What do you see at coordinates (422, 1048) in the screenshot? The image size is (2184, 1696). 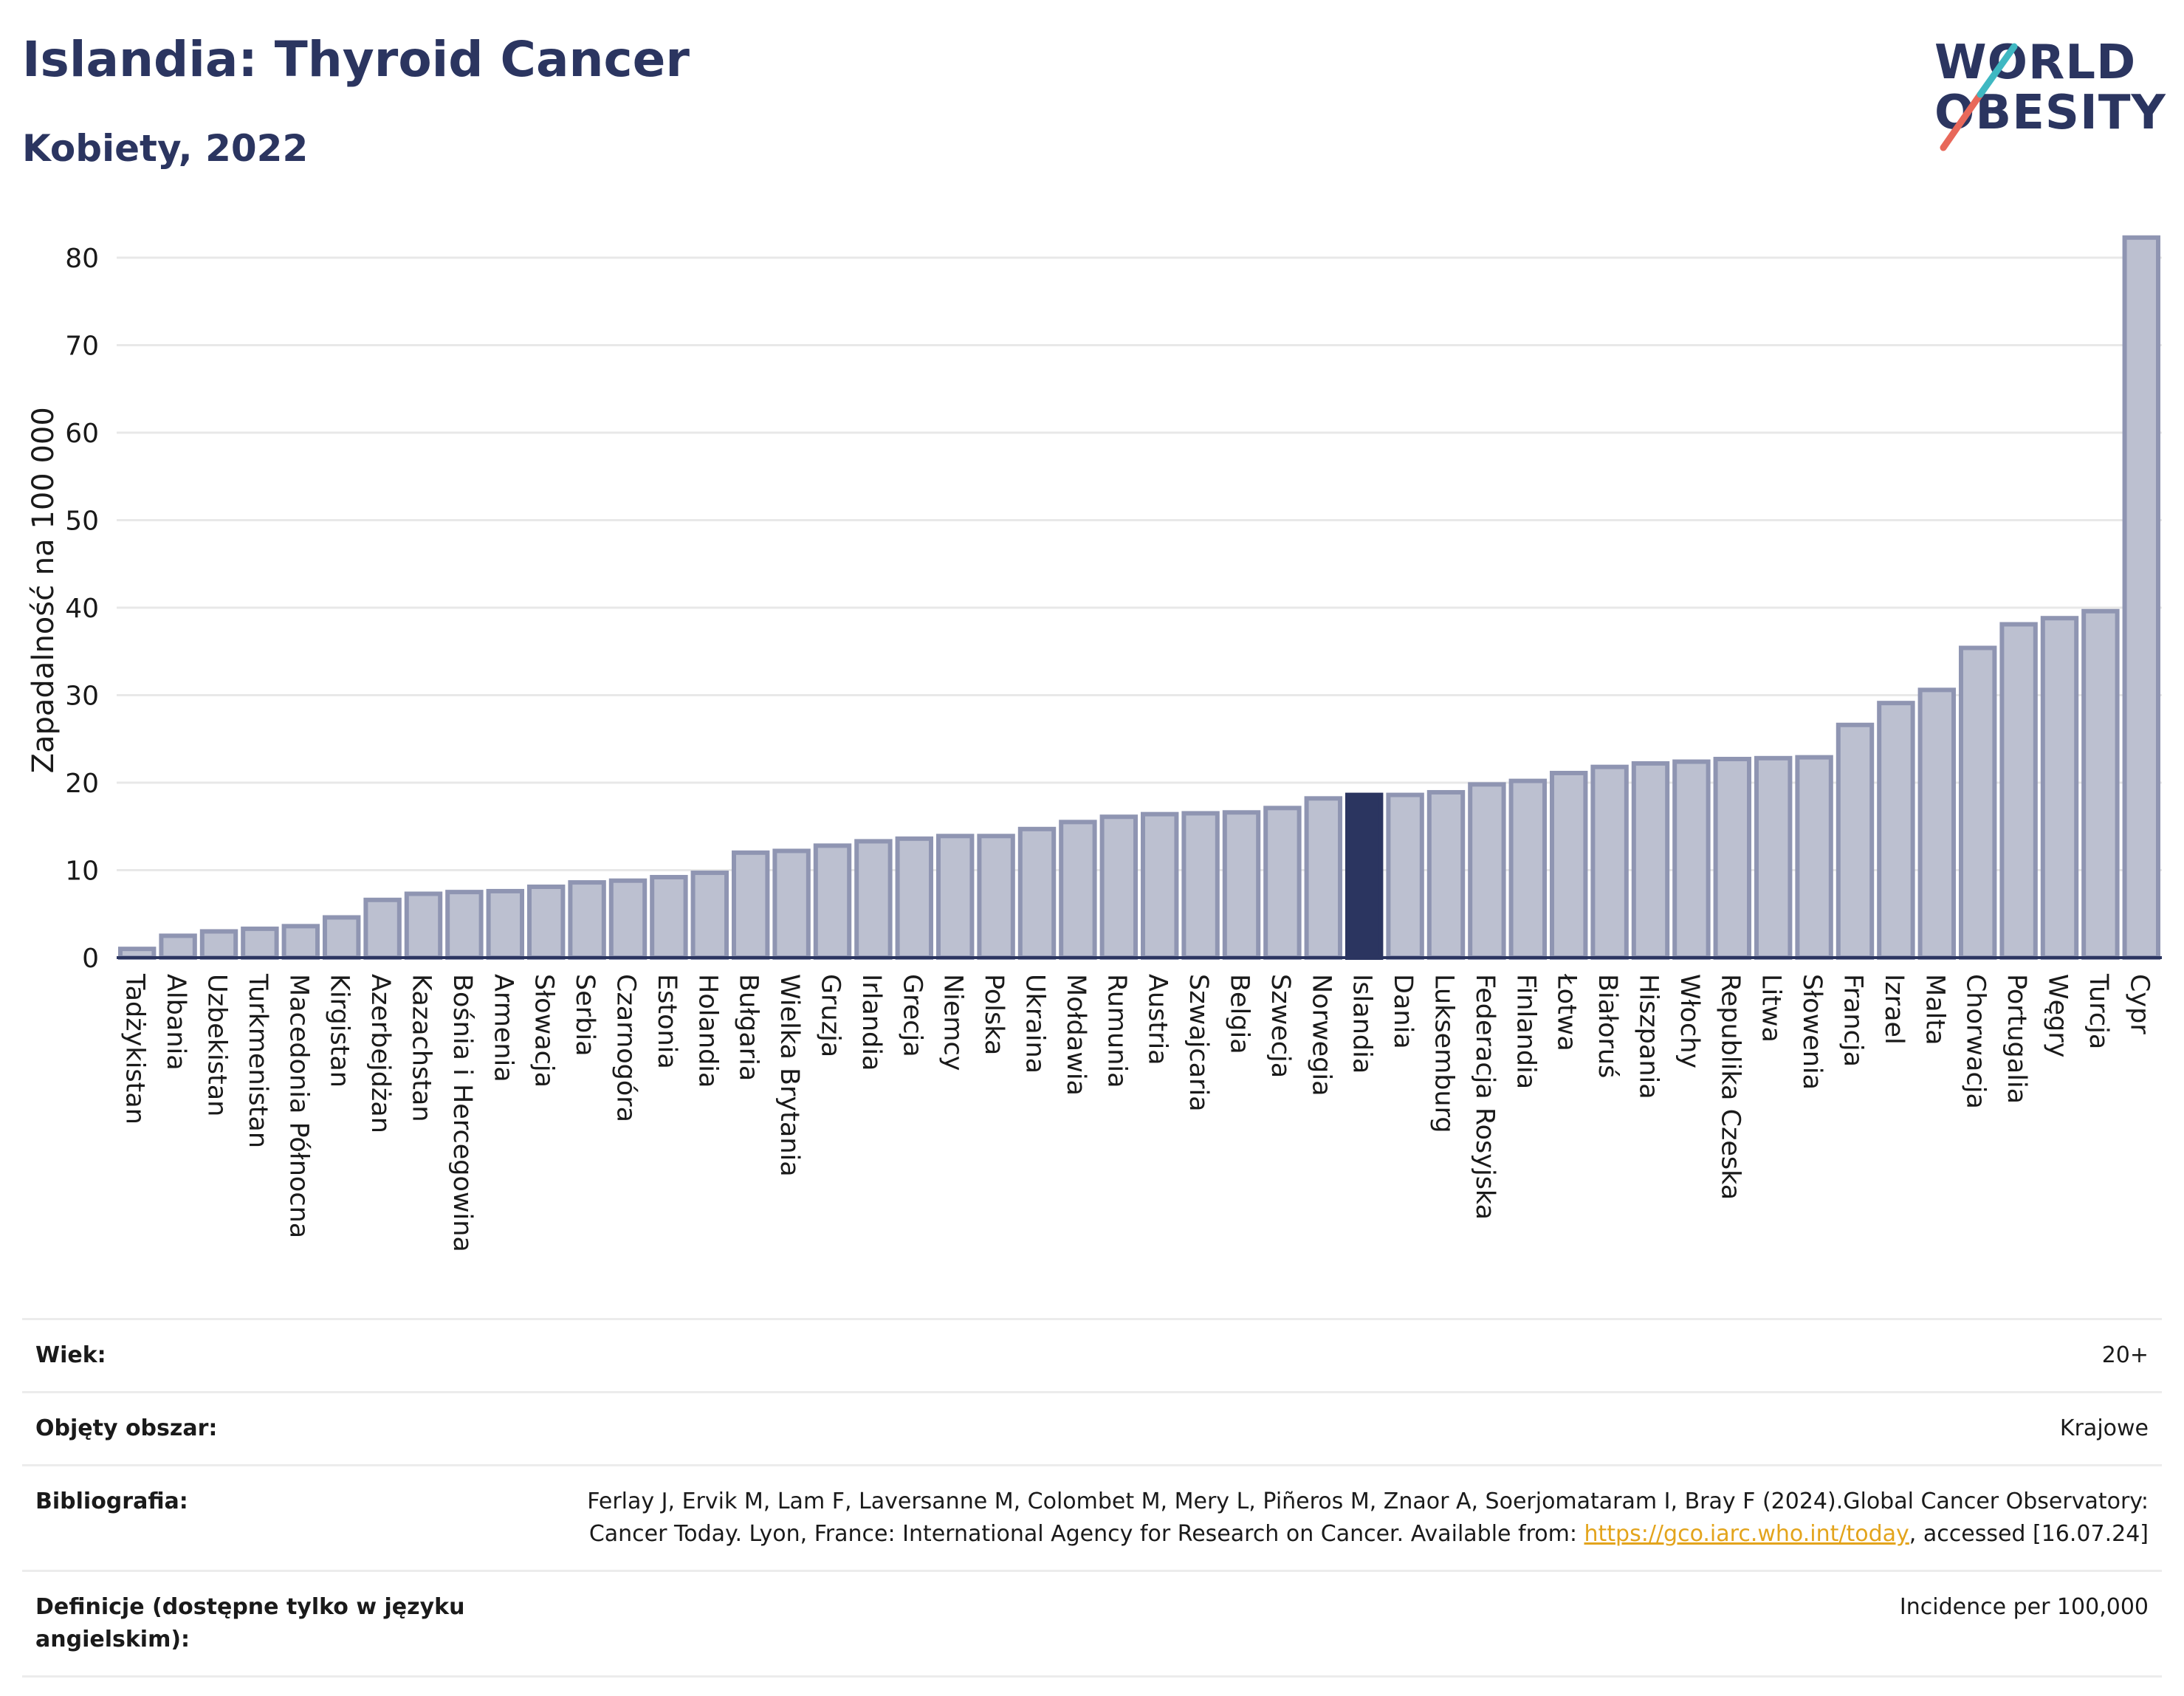 I see `x-tick-label: Kazachstan` at bounding box center [422, 1048].